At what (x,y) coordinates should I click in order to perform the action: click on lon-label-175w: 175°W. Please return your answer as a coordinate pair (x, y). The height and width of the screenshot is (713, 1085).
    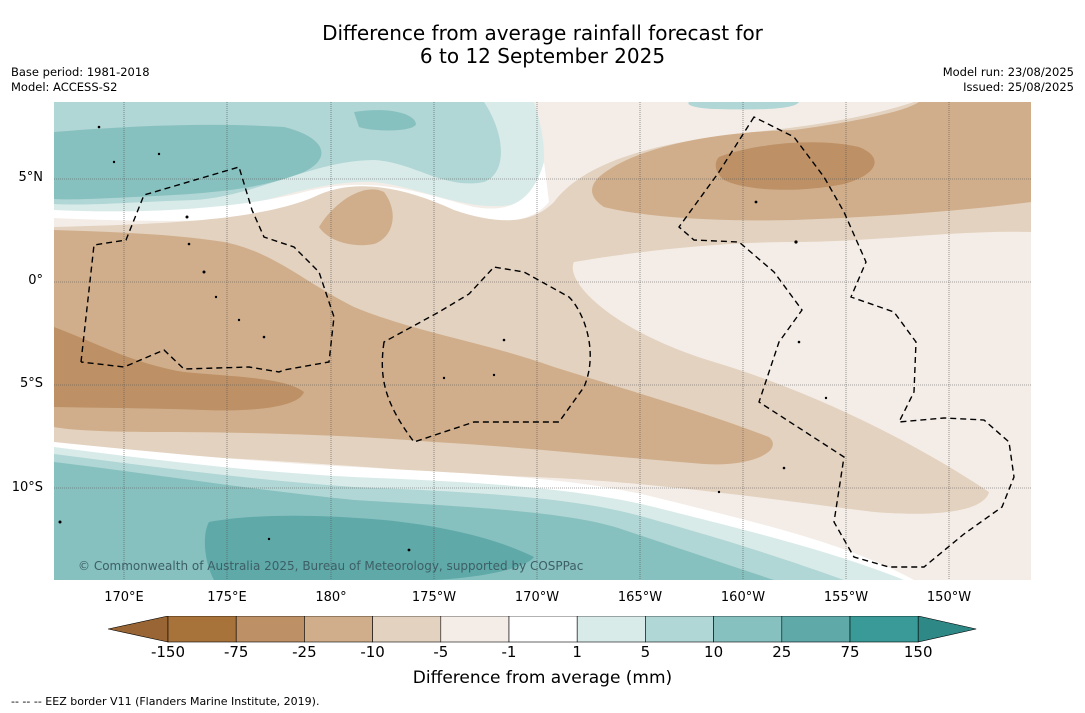
    Looking at the image, I should click on (434, 597).